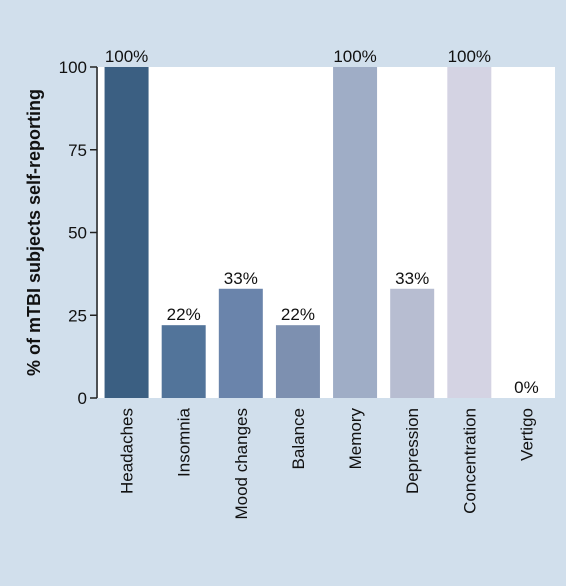  I want to click on bar-concentration, so click(469, 232).